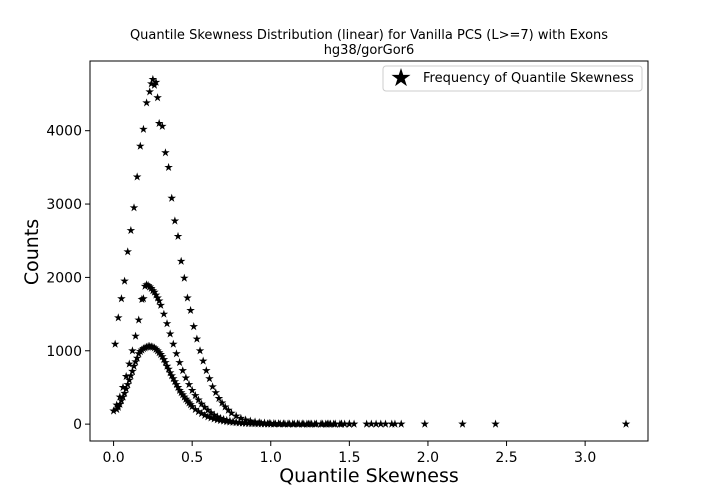 This screenshot has width=720, height=504. Describe the element at coordinates (428, 458) in the screenshot. I see `x-tick-label: 2.0` at that location.